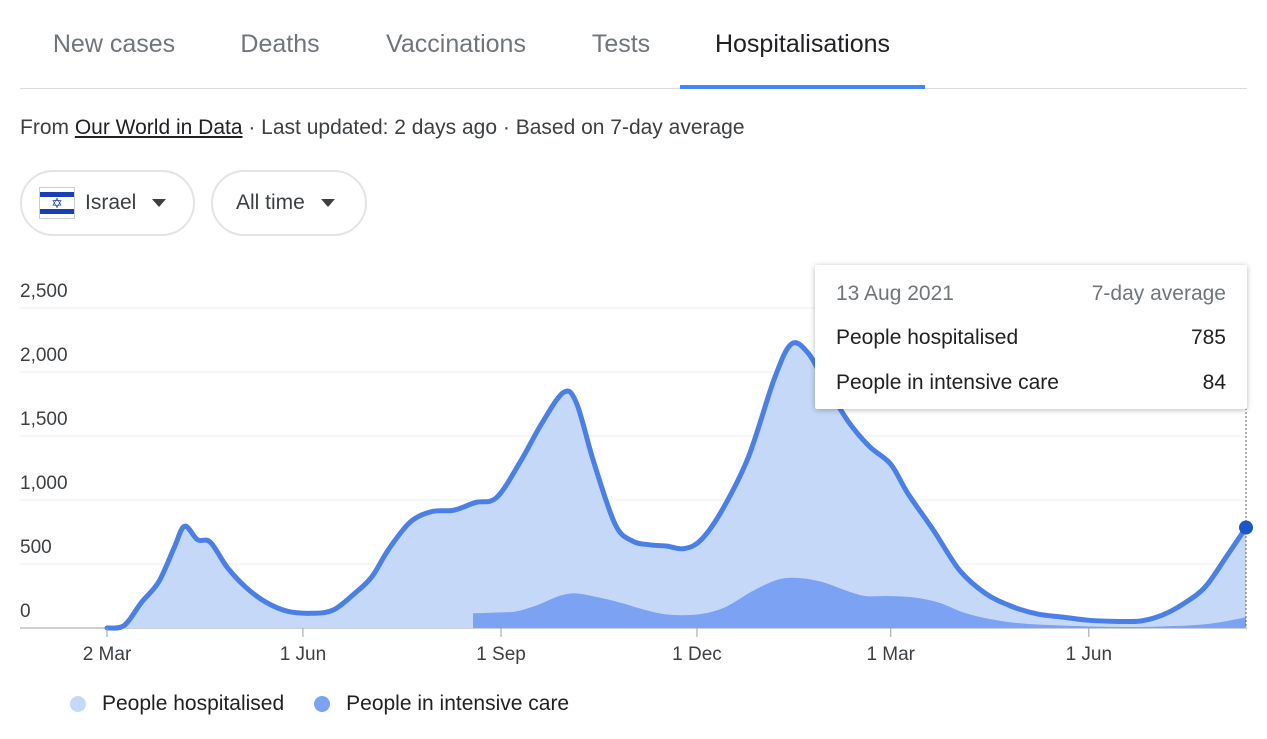 This screenshot has width=1267, height=739. Describe the element at coordinates (44, 483) in the screenshot. I see `y-tick-label: 1,000` at that location.